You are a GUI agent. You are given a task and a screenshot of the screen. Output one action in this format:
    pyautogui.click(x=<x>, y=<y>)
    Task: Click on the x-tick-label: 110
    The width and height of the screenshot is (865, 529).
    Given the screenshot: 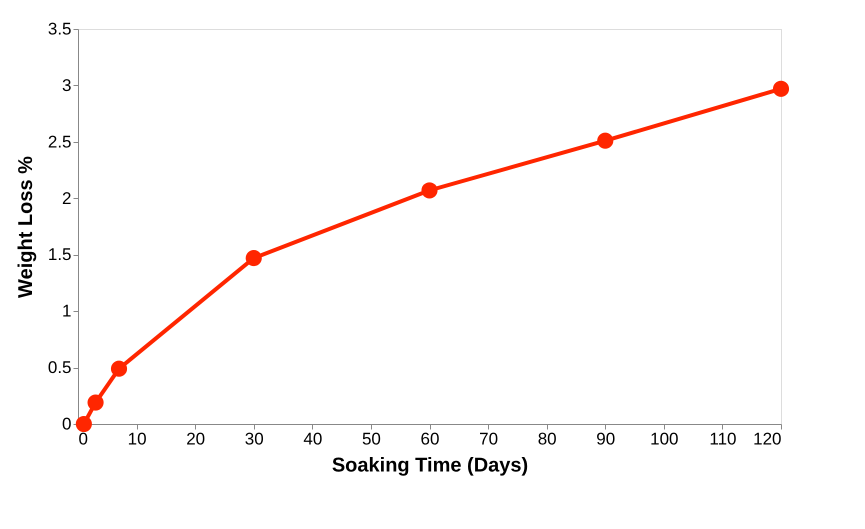 What is the action you would take?
    pyautogui.click(x=722, y=439)
    